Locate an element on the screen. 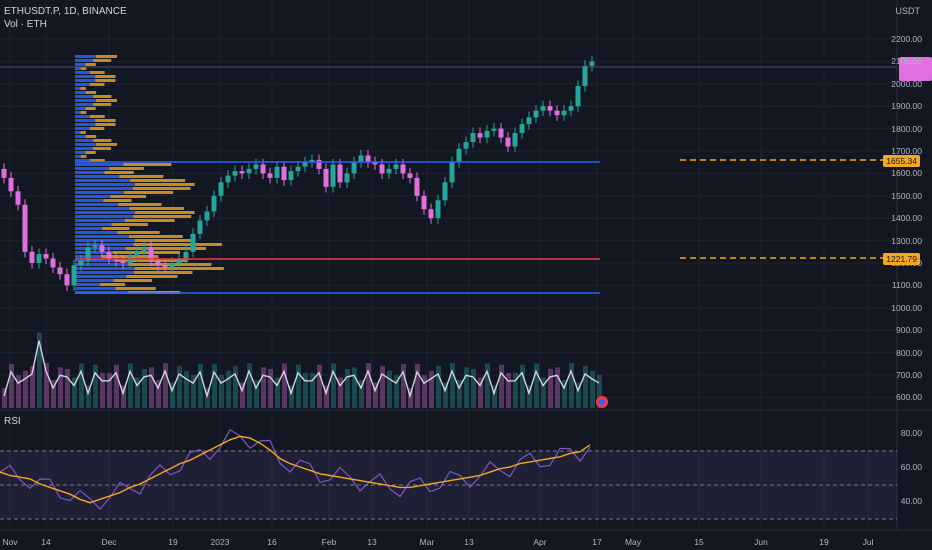 The image size is (932, 550). price-tick: 1400.00 is located at coordinates (906, 218).